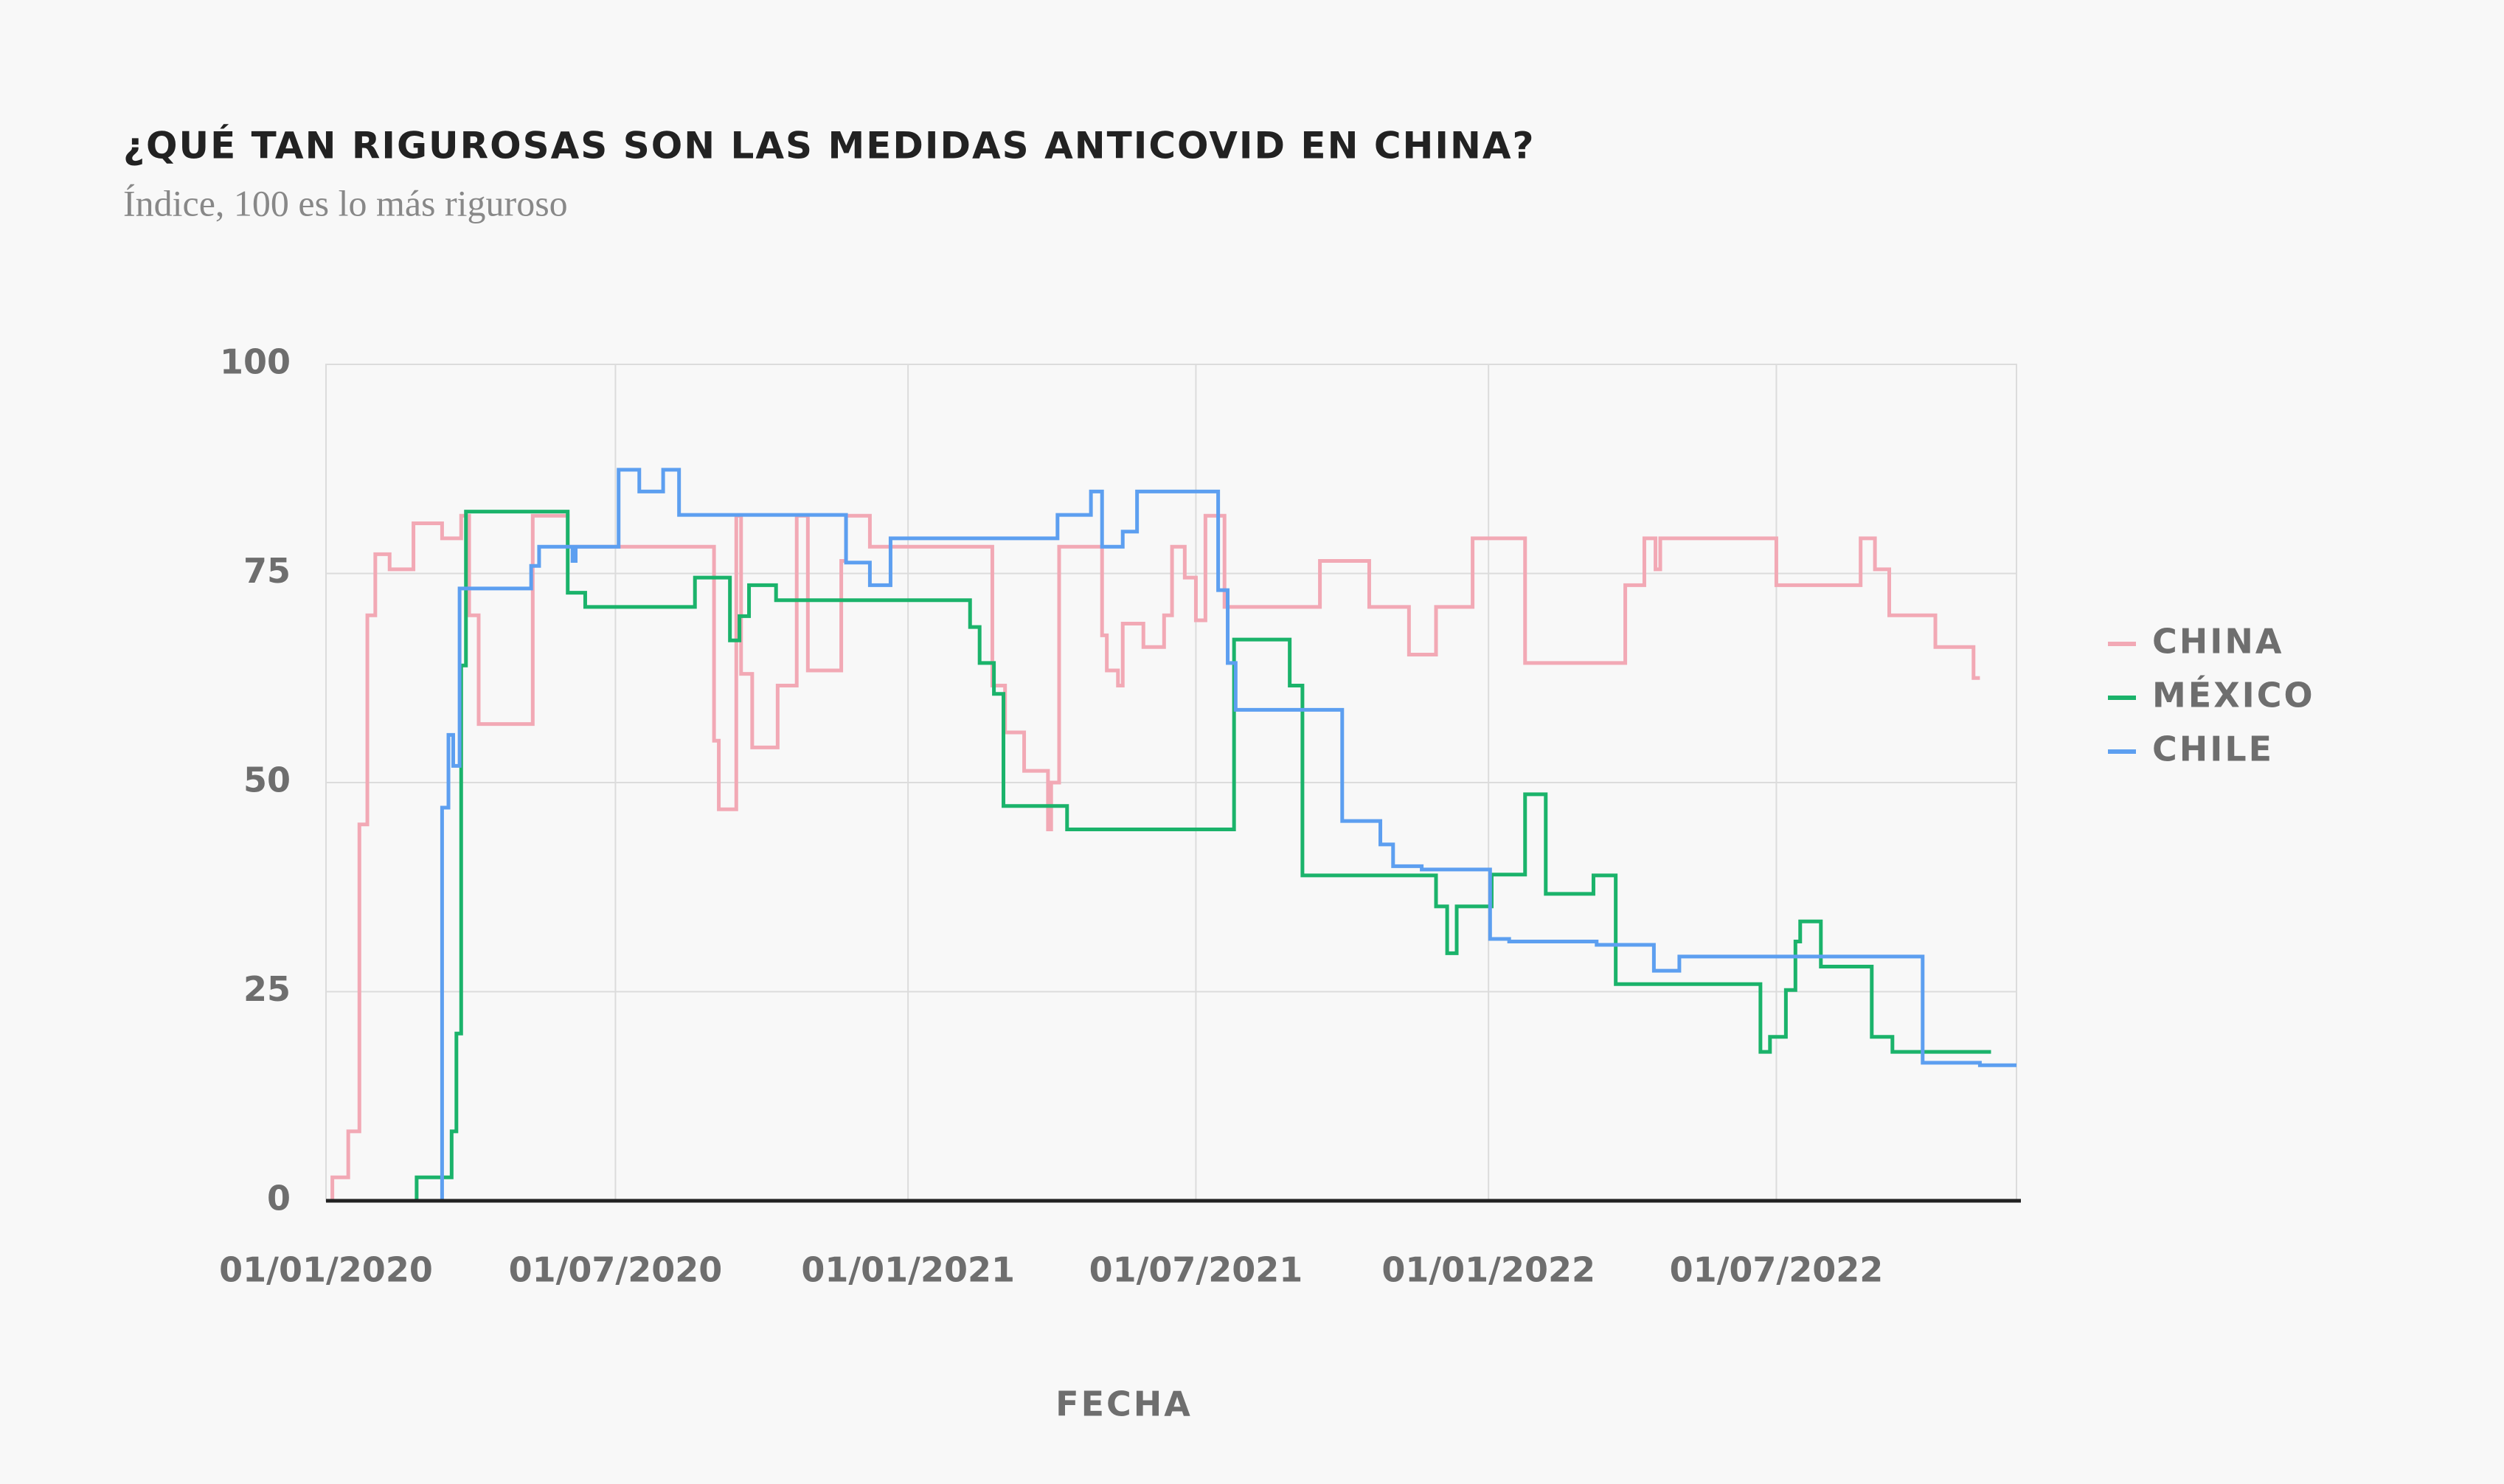  What do you see at coordinates (326, 1270) in the screenshot?
I see `x-tick-label: 01/01/2020` at bounding box center [326, 1270].